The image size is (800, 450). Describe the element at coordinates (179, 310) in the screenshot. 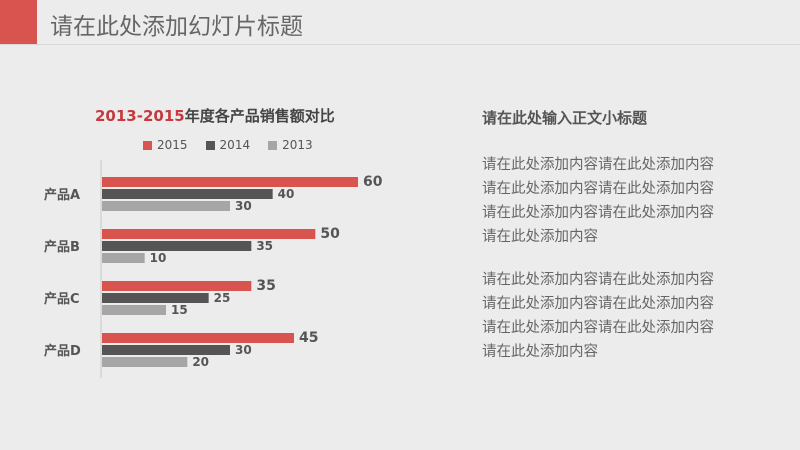

I see `data-label: 15` at that location.